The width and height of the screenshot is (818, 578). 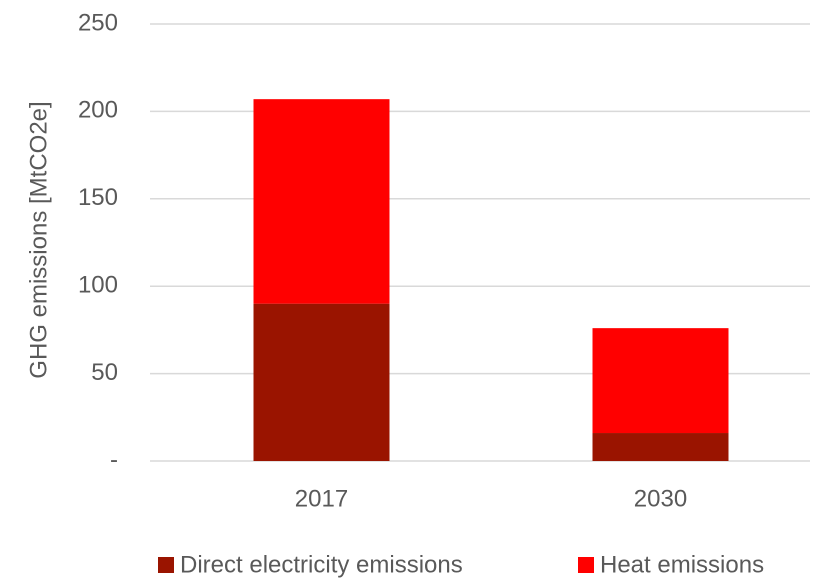 What do you see at coordinates (682, 564) in the screenshot?
I see `legend-label: Heat emissions` at bounding box center [682, 564].